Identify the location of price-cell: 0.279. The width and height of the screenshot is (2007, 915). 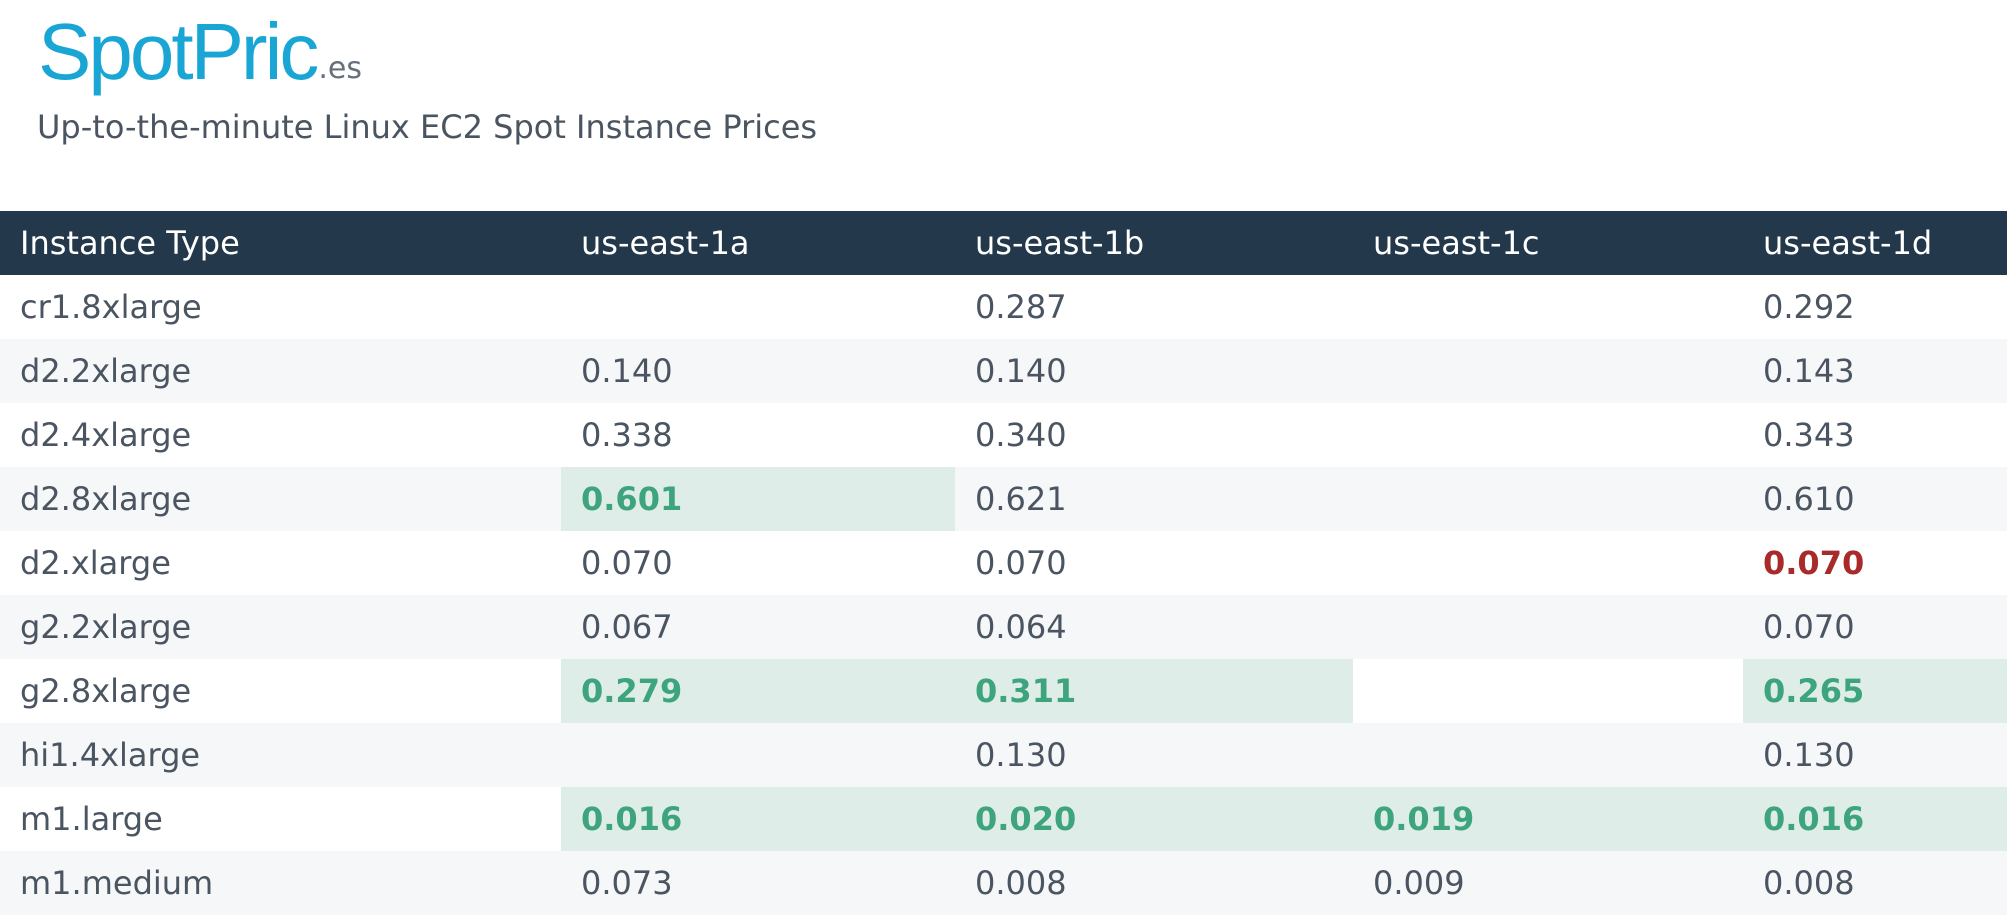
(758, 691).